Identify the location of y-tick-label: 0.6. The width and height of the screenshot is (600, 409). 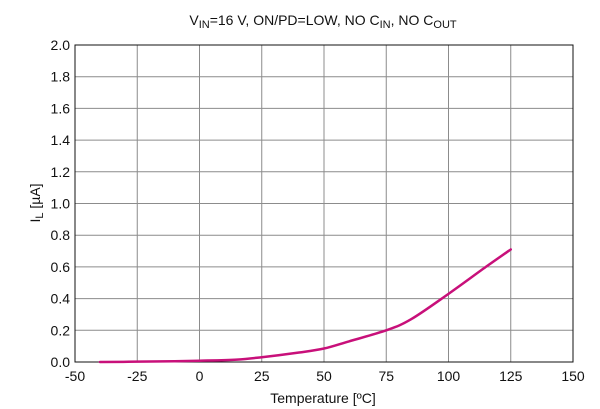
(61, 267).